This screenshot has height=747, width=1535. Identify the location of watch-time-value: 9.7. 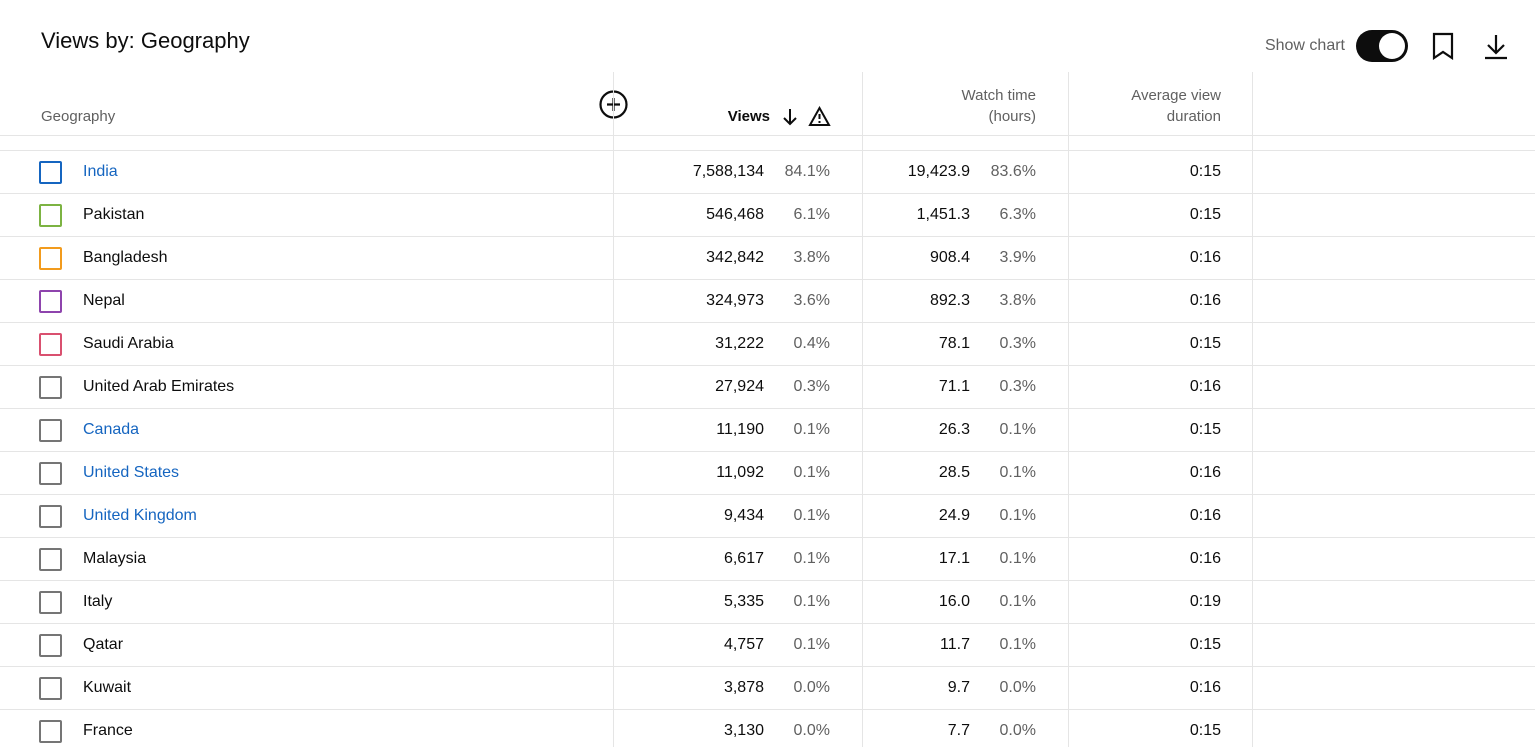
(958, 687).